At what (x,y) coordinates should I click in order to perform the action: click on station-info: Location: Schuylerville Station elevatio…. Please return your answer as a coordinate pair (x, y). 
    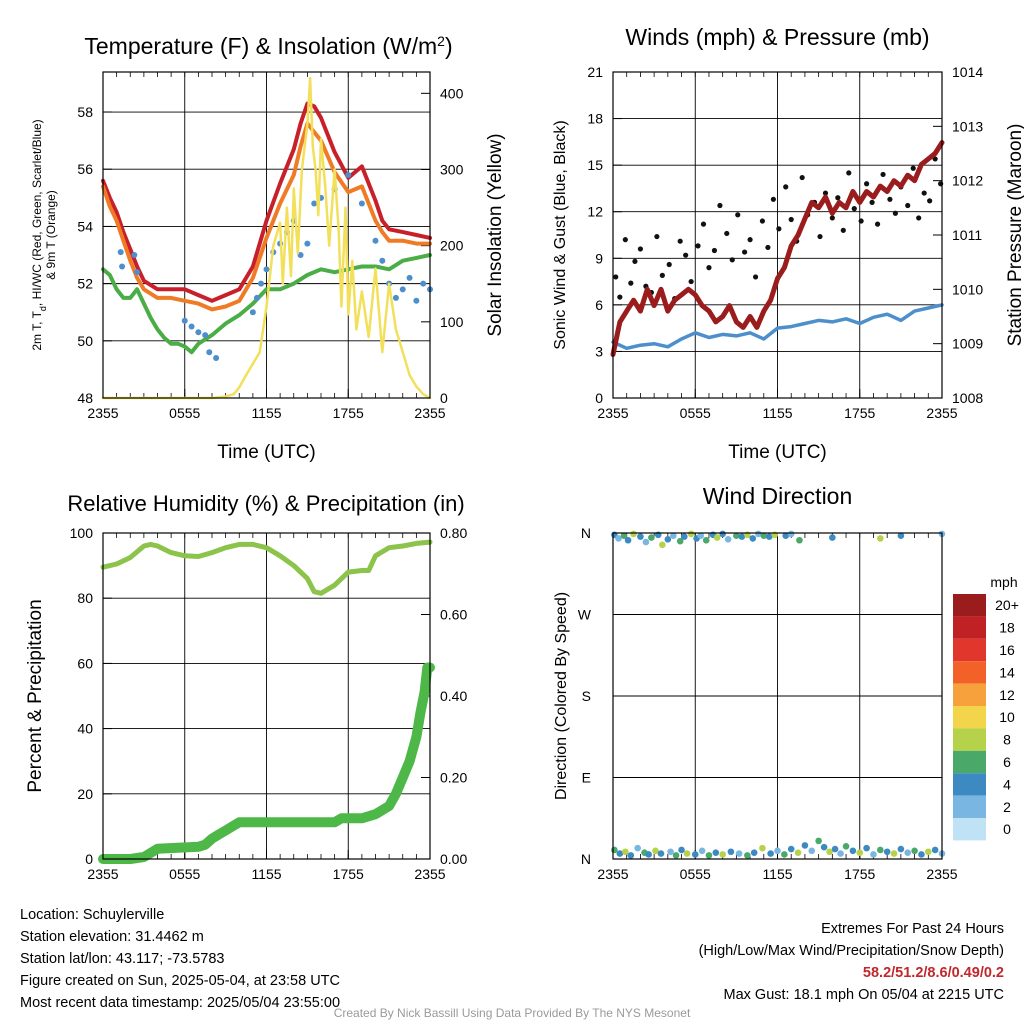
    Looking at the image, I should click on (180, 959).